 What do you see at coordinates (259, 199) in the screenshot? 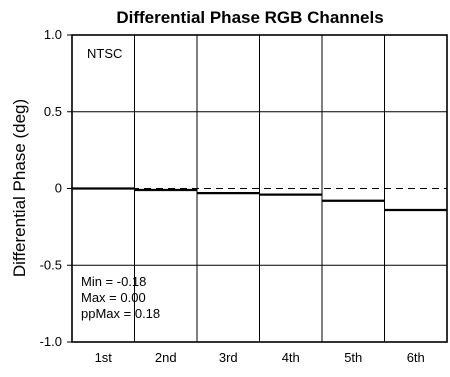
I see `series-group` at bounding box center [259, 199].